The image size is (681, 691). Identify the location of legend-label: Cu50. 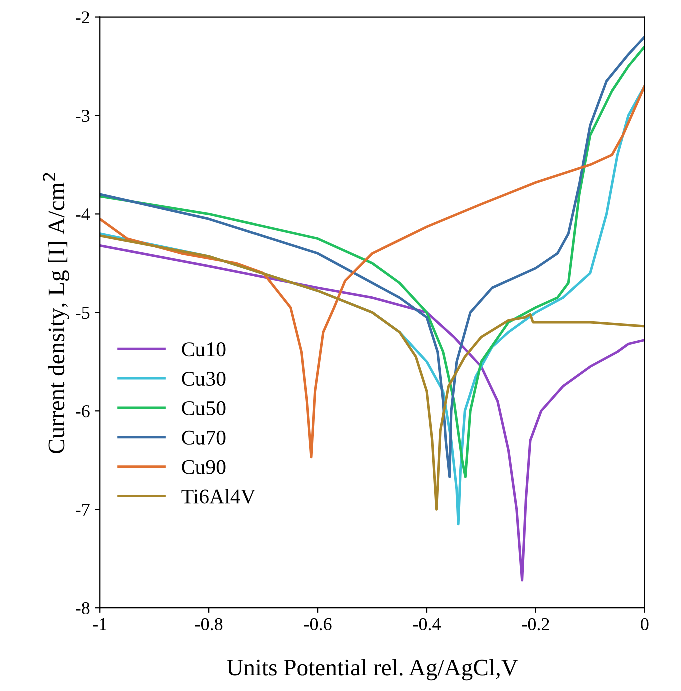
(204, 408).